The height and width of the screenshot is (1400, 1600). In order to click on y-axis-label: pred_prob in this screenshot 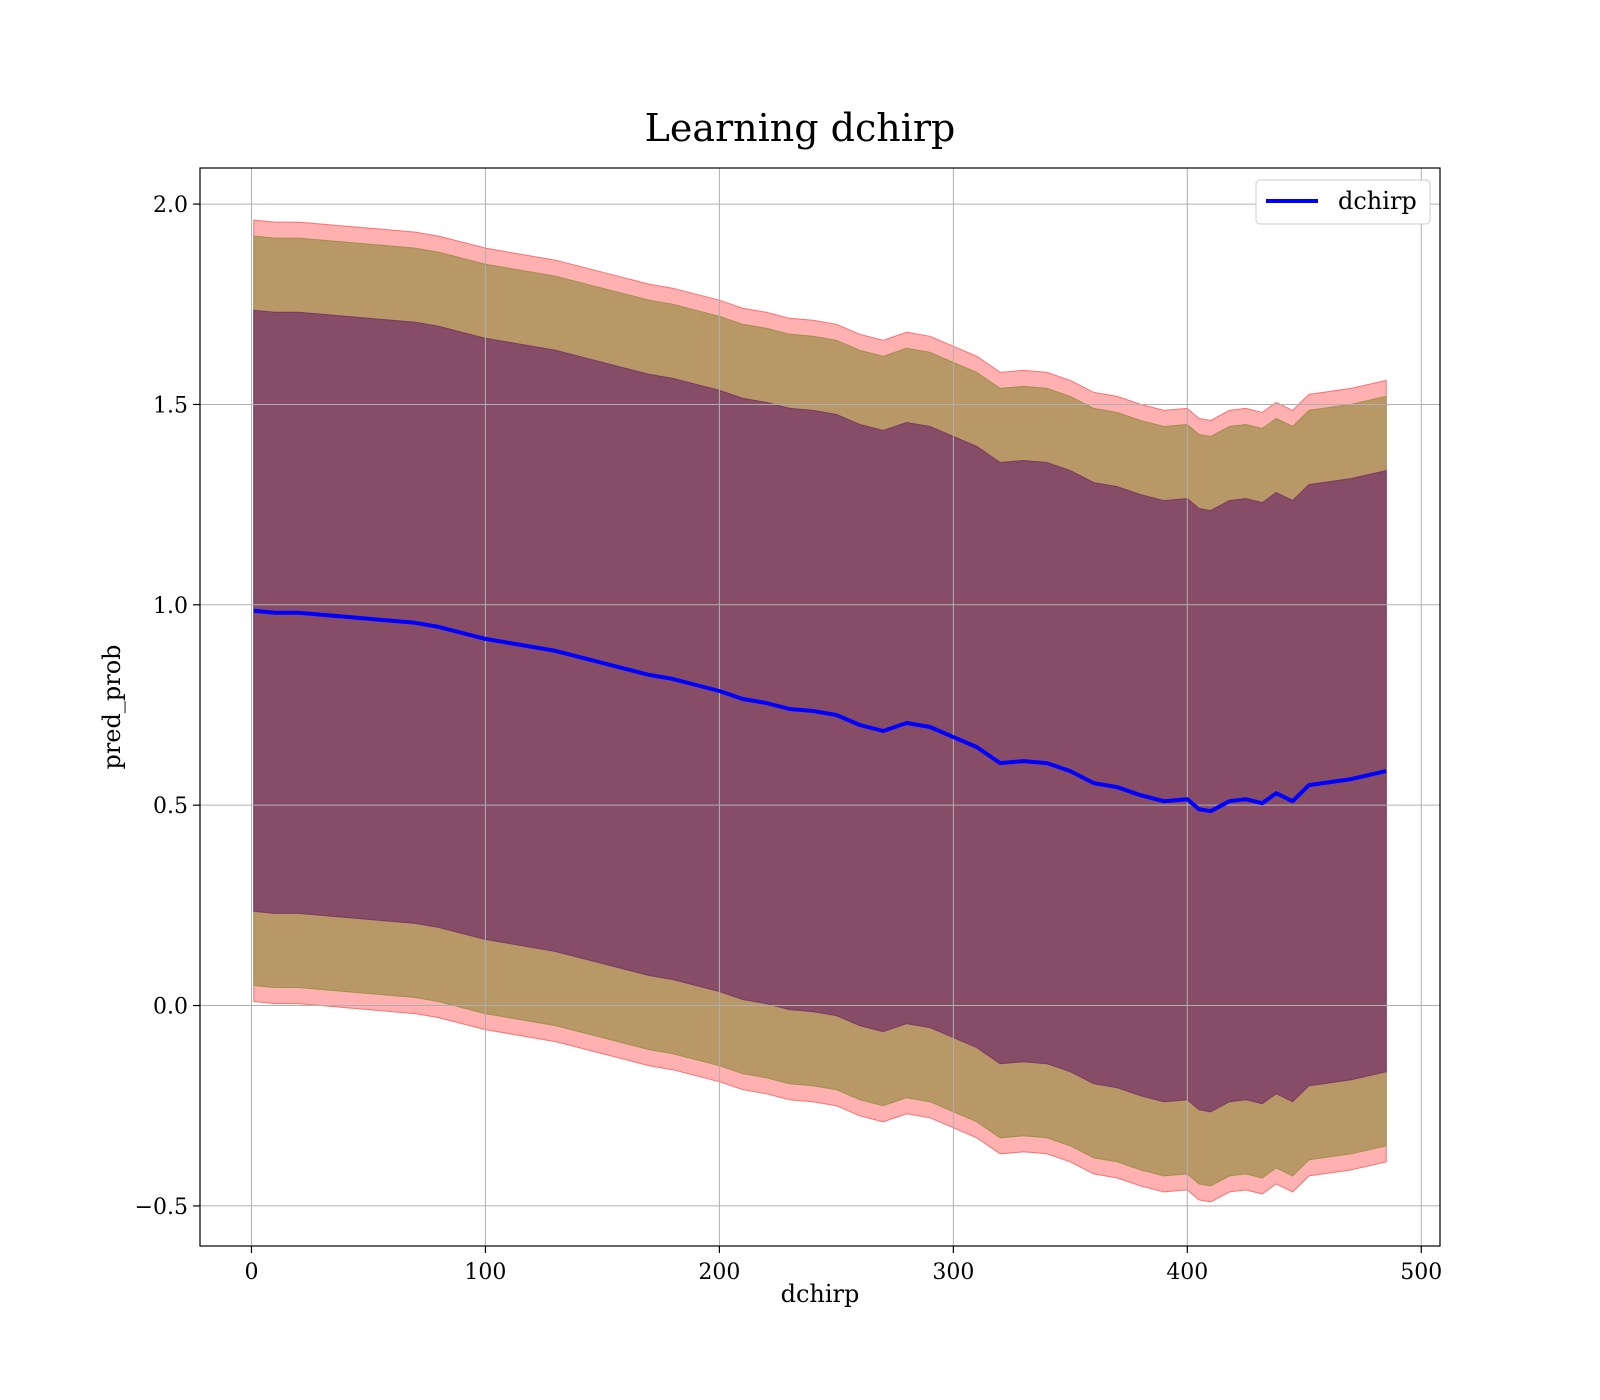, I will do `click(112, 706)`.